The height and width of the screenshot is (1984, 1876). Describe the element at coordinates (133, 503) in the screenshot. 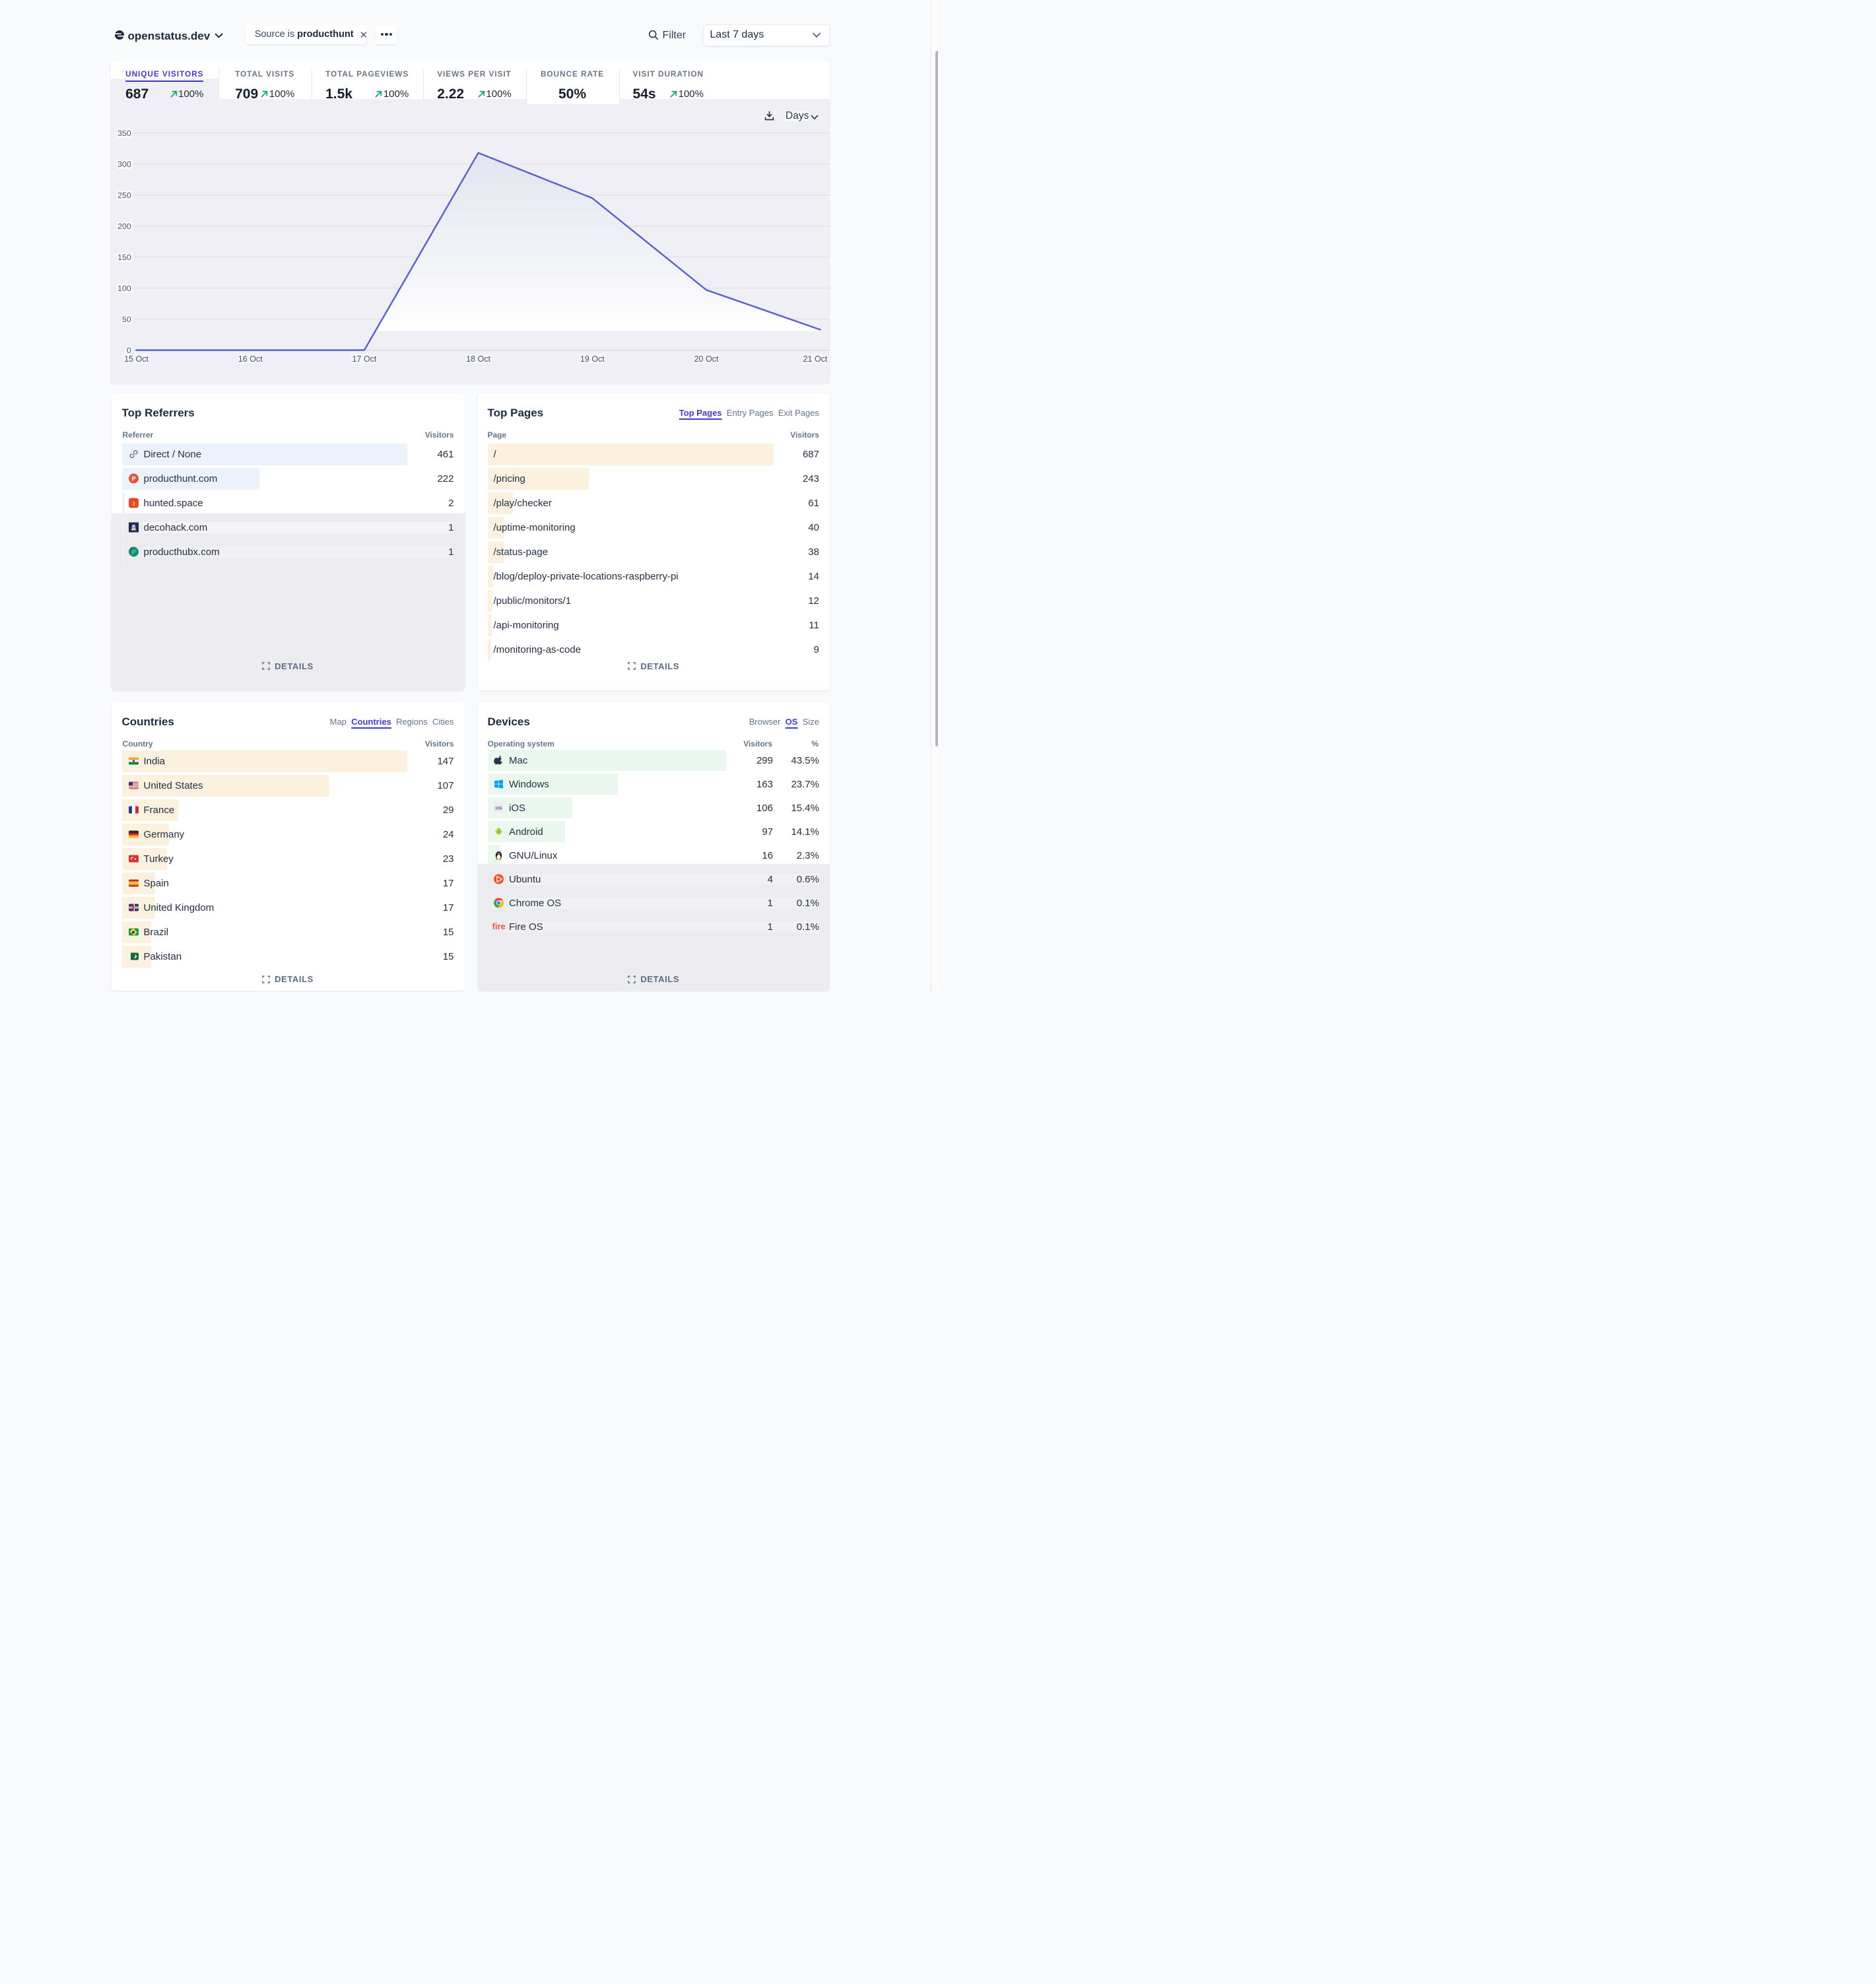

I see `svg-text: 3` at that location.